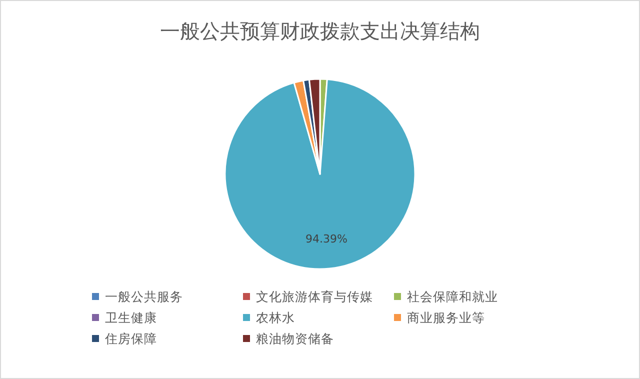 The image size is (640, 379). Describe the element at coordinates (314, 296) in the screenshot. I see `legend-label: 文化旅游体育与传媒` at that location.